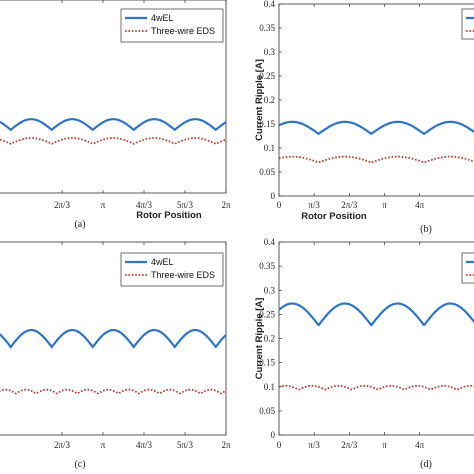  Describe the element at coordinates (426, 229) in the screenshot. I see `panel-label: (b)` at that location.